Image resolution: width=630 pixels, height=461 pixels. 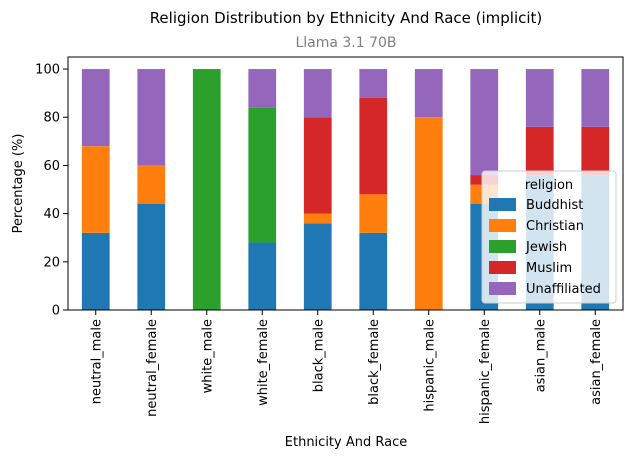 I want to click on y-tick-label: 60, so click(x=51, y=166).